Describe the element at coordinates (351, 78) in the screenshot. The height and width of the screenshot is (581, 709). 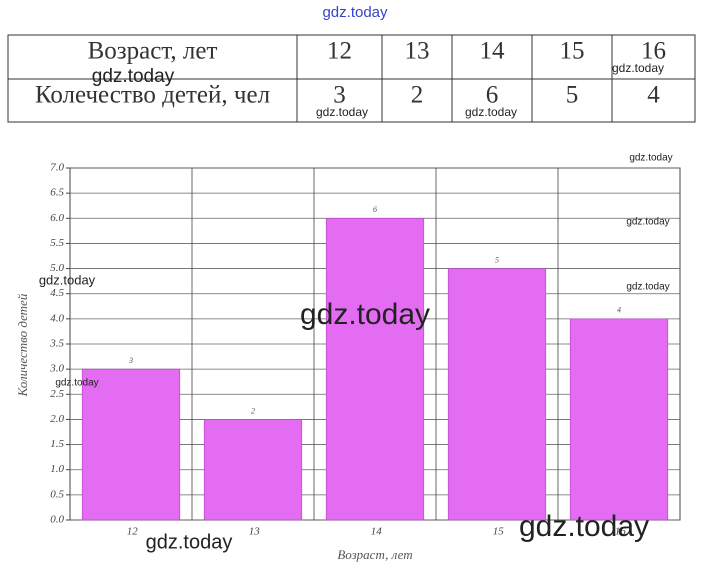
I see `table` at that location.